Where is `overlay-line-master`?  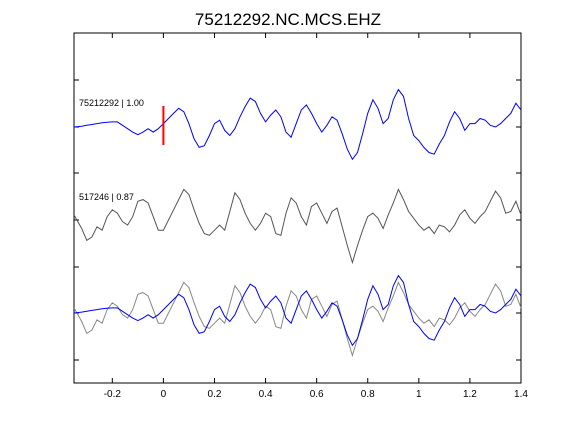
overlay-line-master is located at coordinates (297, 310).